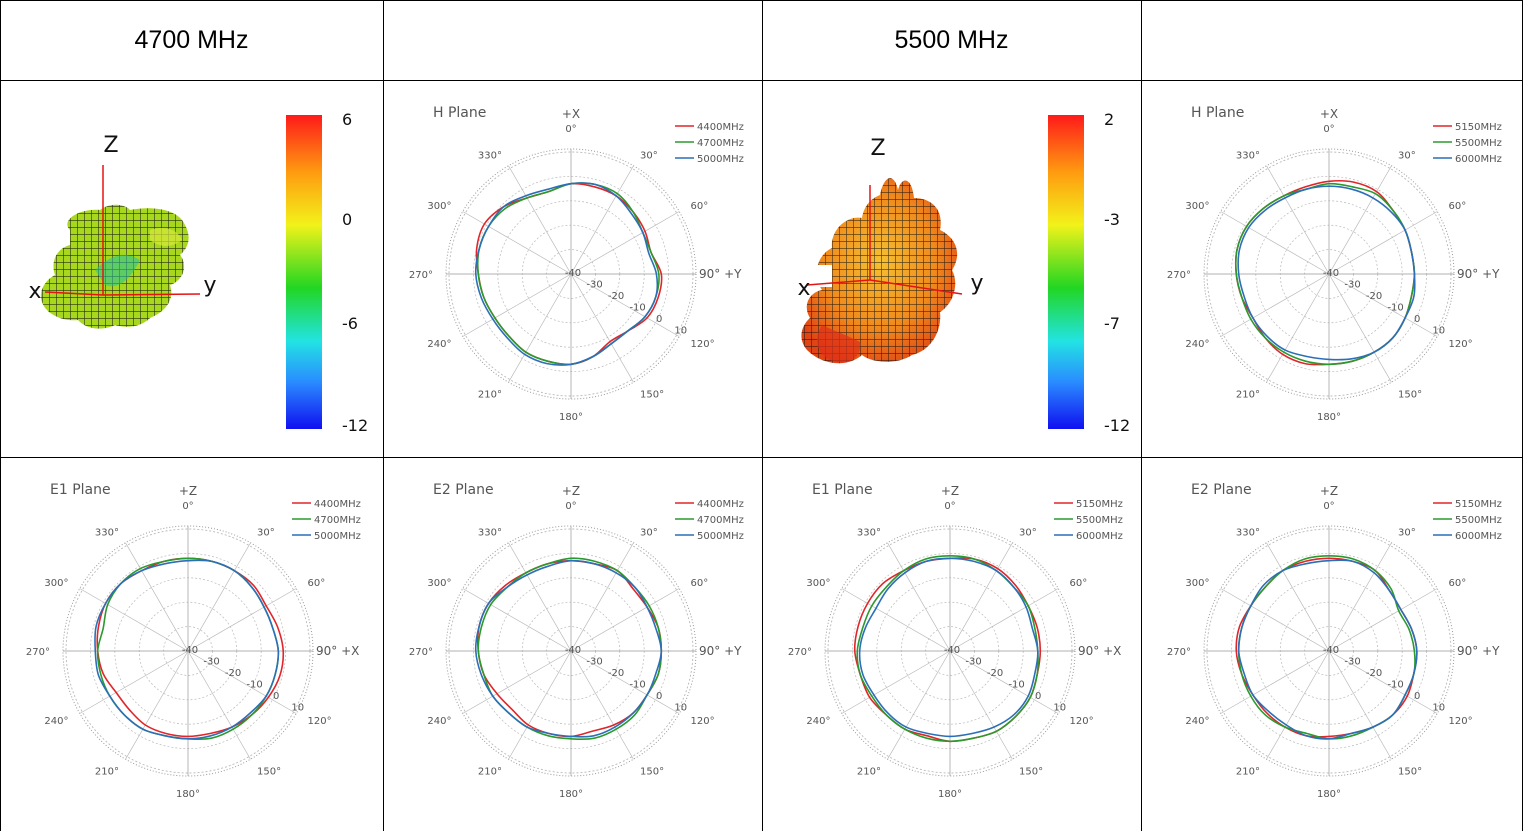  What do you see at coordinates (1109, 119) in the screenshot?
I see `colorbar-label: 2` at bounding box center [1109, 119].